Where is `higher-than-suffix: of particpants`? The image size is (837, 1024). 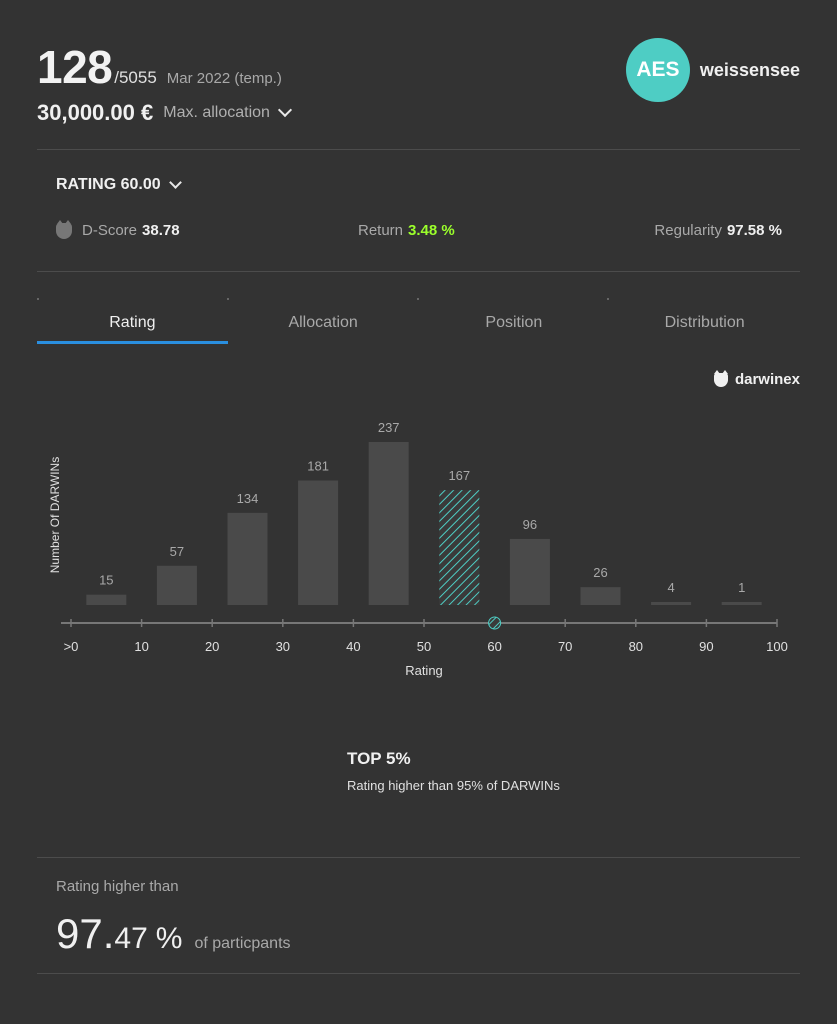
higher-than-suffix: of particpants is located at coordinates (242, 943).